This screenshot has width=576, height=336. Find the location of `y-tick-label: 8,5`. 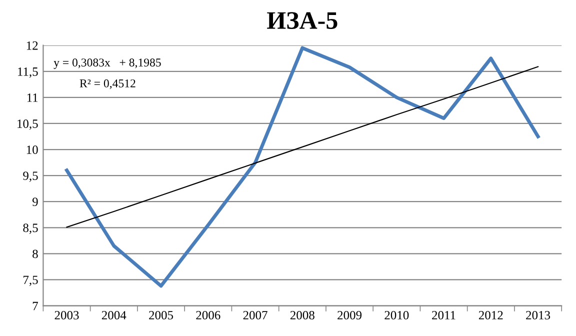

y-tick-label: 8,5 is located at coordinates (30, 229).